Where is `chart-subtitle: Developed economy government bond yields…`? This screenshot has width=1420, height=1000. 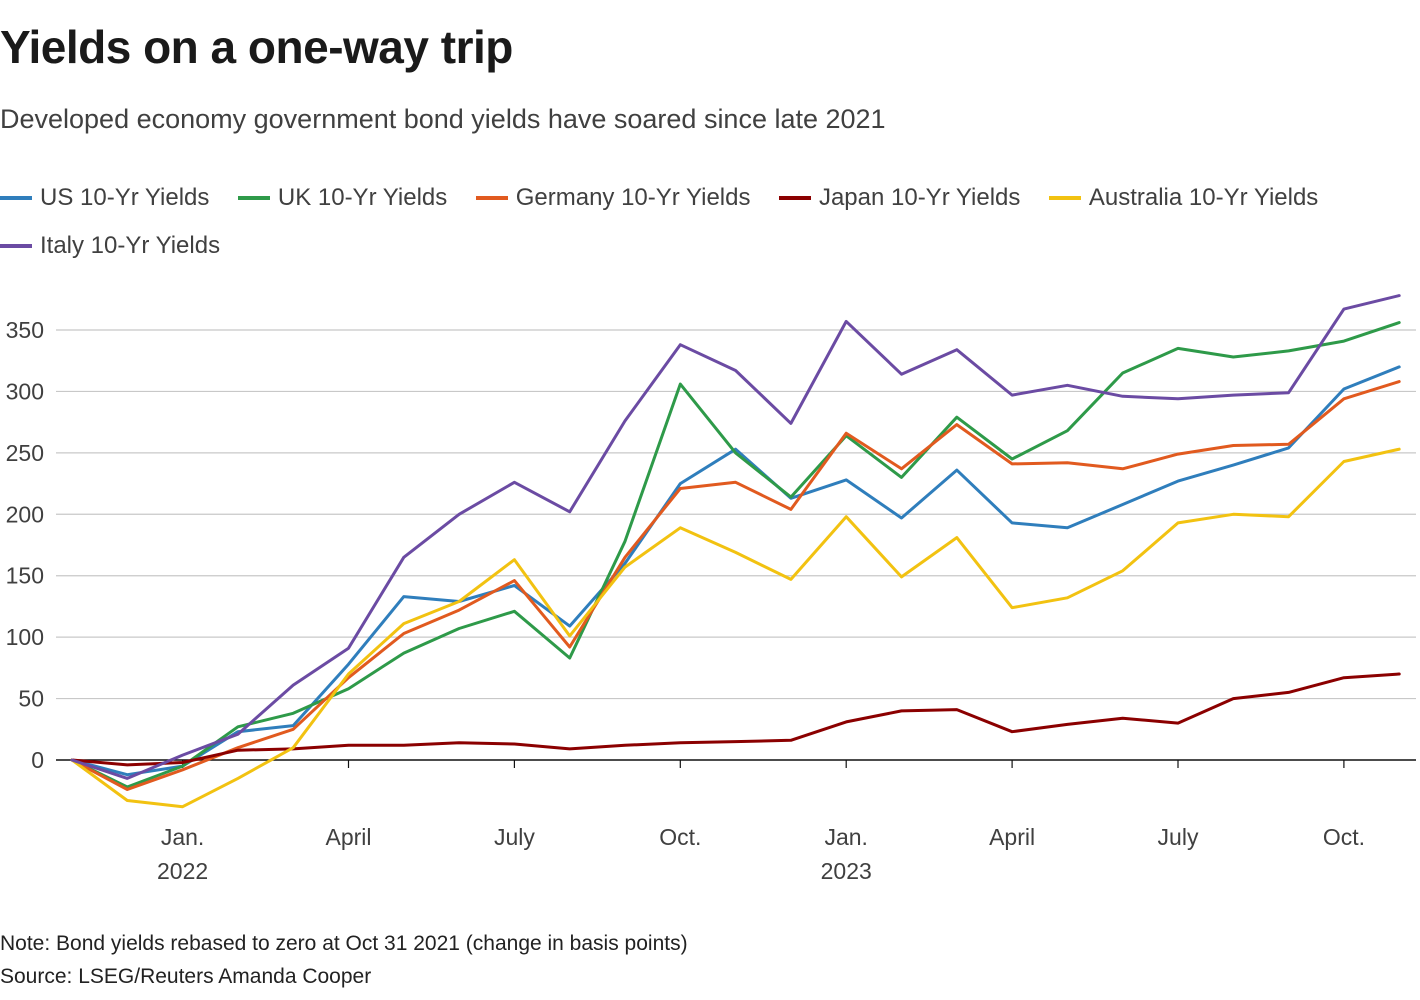 chart-subtitle: Developed economy government bond yields… is located at coordinates (443, 119).